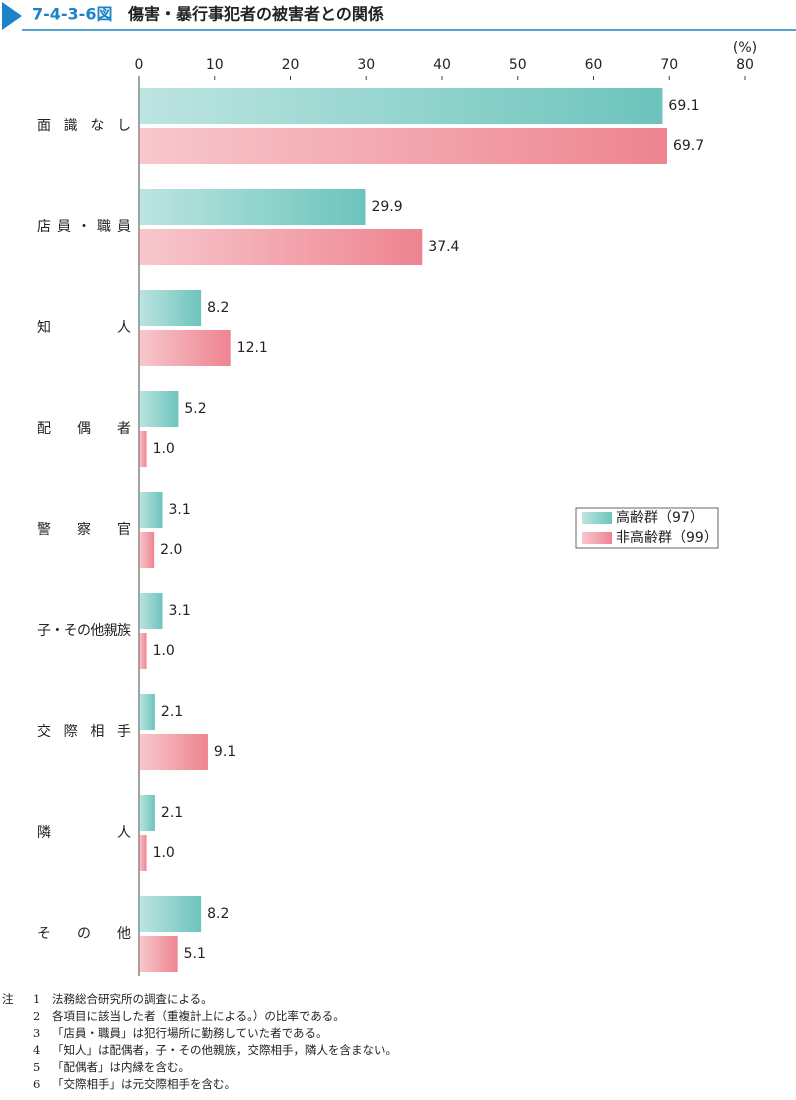 The image size is (796, 1100). Describe the element at coordinates (171, 550) in the screenshot. I see `value-label: 2.0` at that location.